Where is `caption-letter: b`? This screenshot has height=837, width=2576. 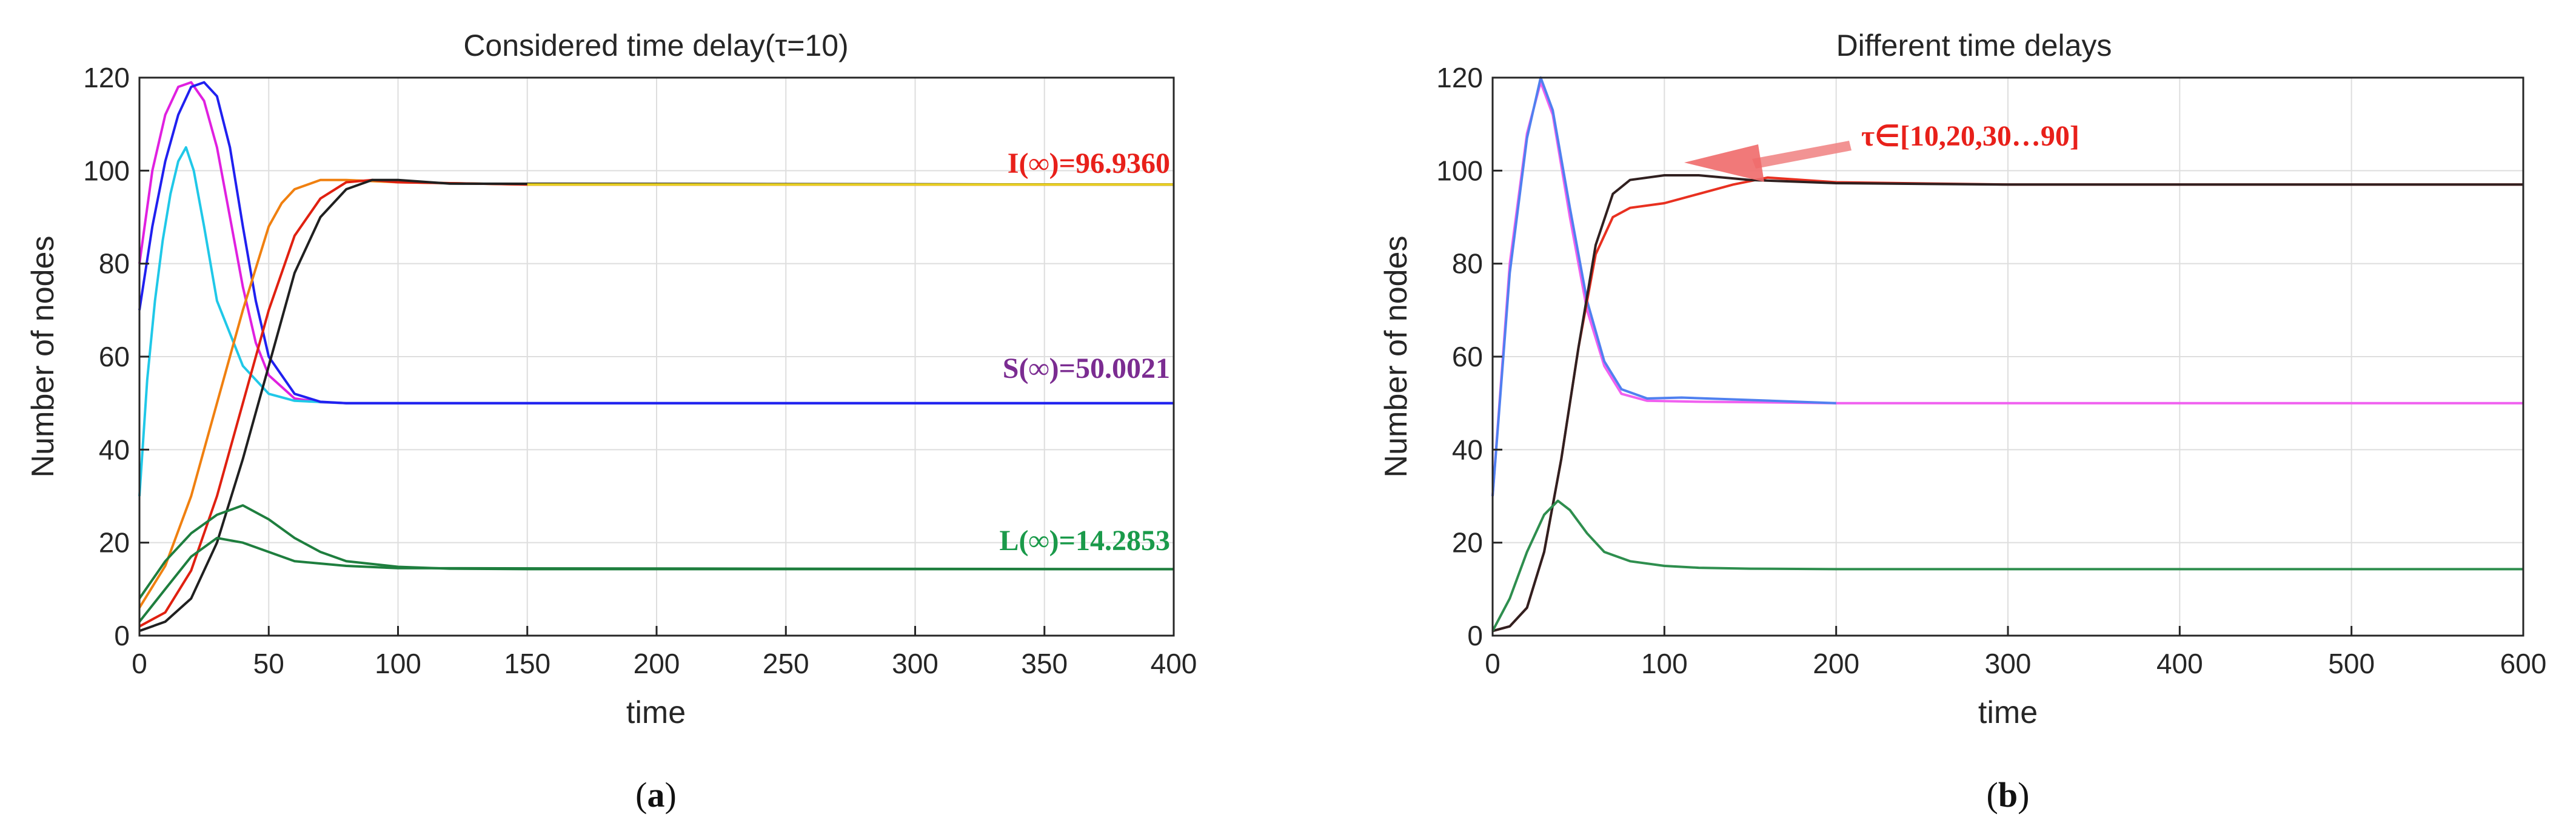 caption-letter: b is located at coordinates (2008, 795).